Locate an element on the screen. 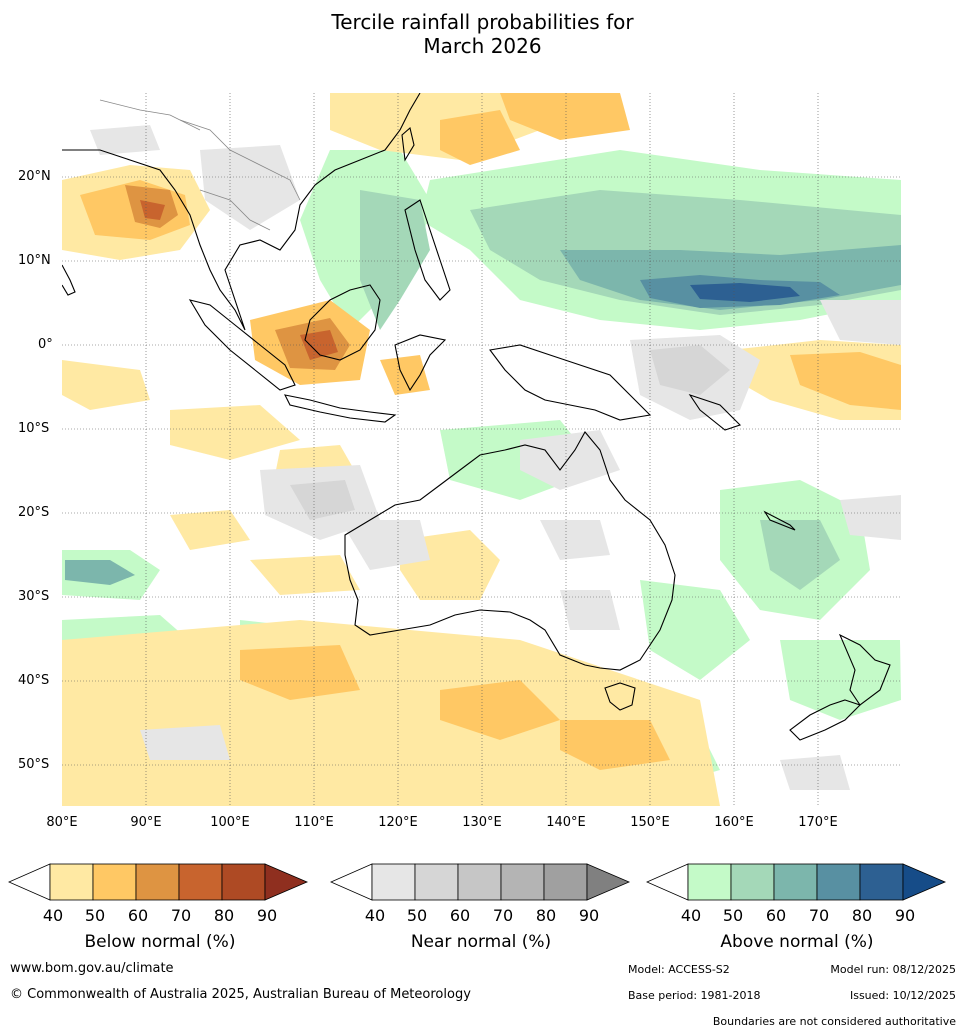 The width and height of the screenshot is (965, 1035). legend-near-tick: 90 is located at coordinates (589, 915).